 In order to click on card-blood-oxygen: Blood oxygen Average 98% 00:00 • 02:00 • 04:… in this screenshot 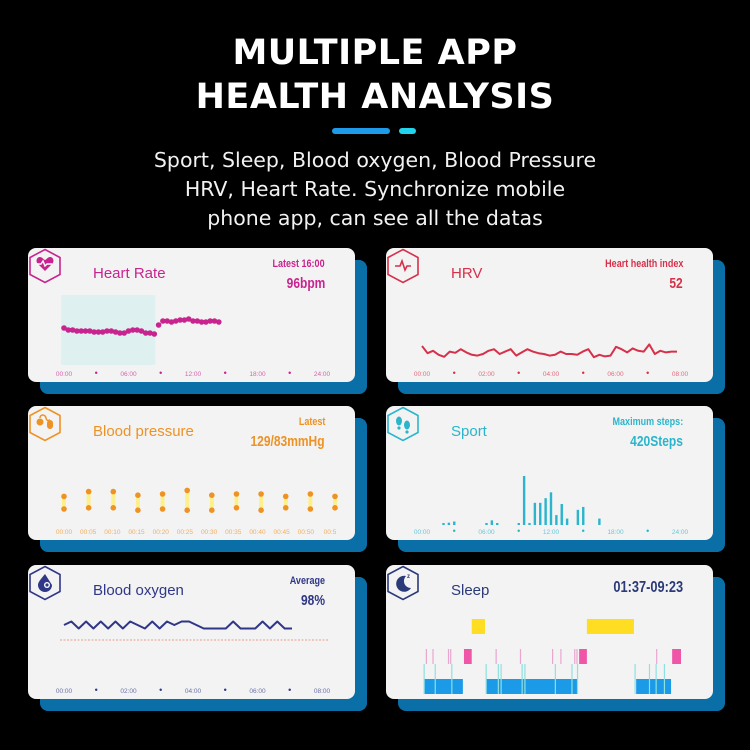, I will do `click(197, 638)`.